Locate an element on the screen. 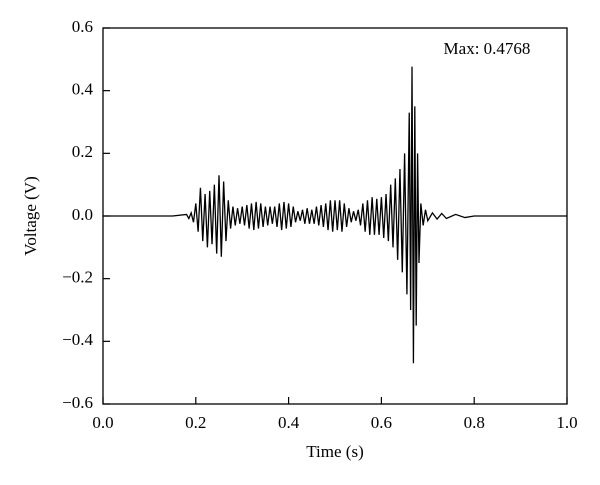 The height and width of the screenshot is (485, 600). y-tick-label: 0.4 is located at coordinates (83, 89).